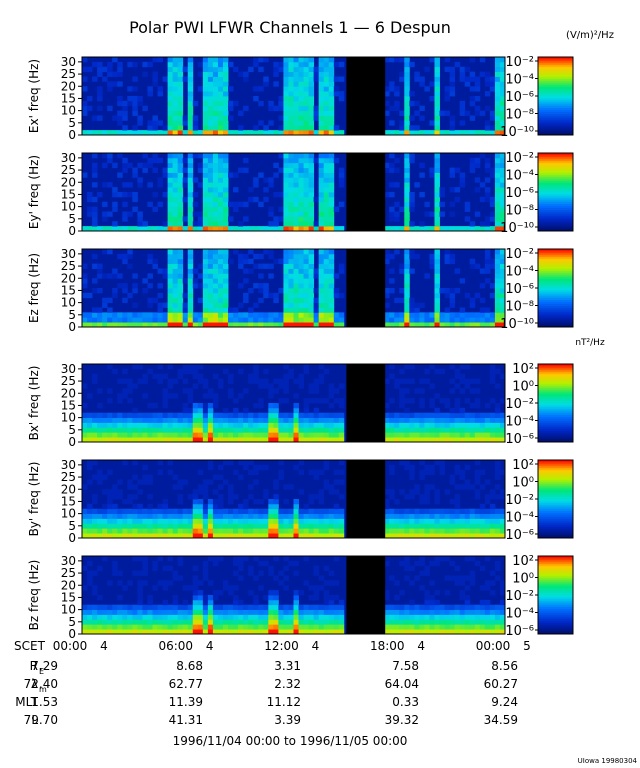 The width and height of the screenshot is (640, 768). I want to click on ephemeris-label: MLT, so click(26, 702).